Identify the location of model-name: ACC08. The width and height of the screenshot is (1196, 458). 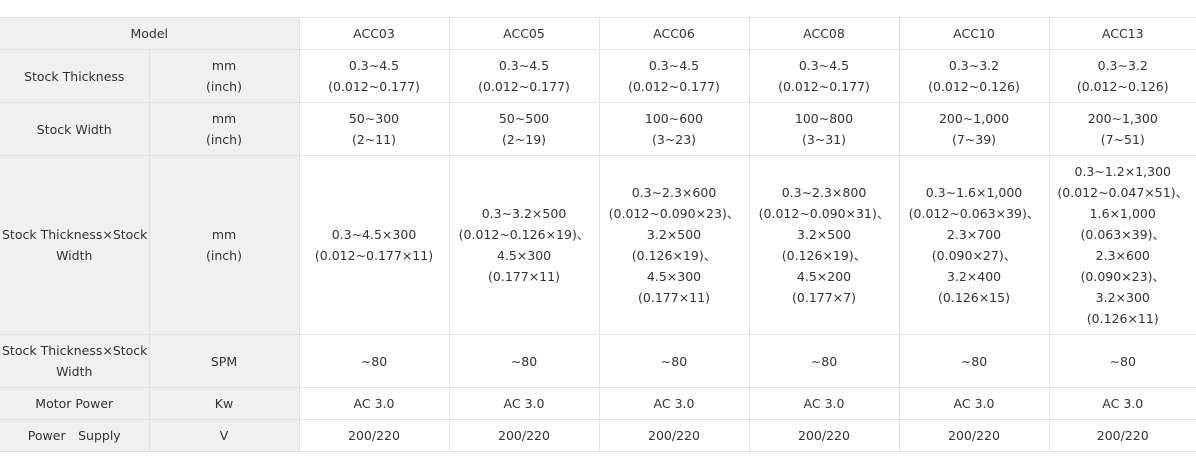
(824, 33).